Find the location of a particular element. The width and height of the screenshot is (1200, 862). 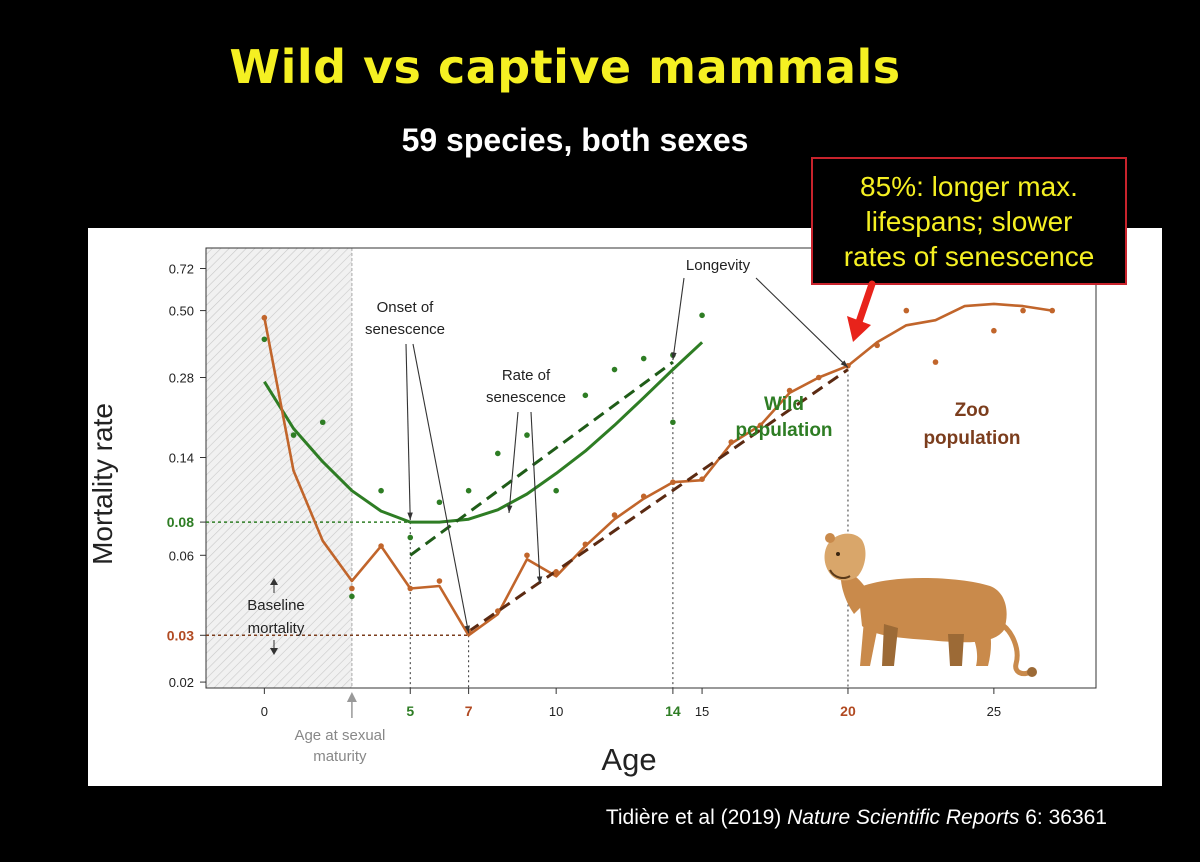

lioness-front-leg is located at coordinates (869, 643).